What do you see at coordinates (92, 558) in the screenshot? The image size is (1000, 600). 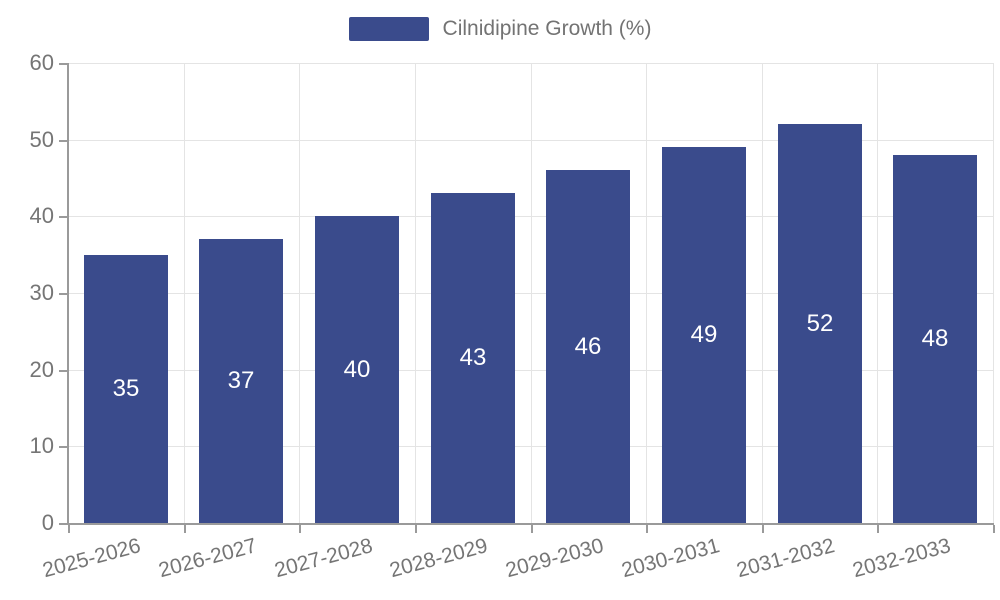 I see `x-tick-label: 2025-2026` at bounding box center [92, 558].